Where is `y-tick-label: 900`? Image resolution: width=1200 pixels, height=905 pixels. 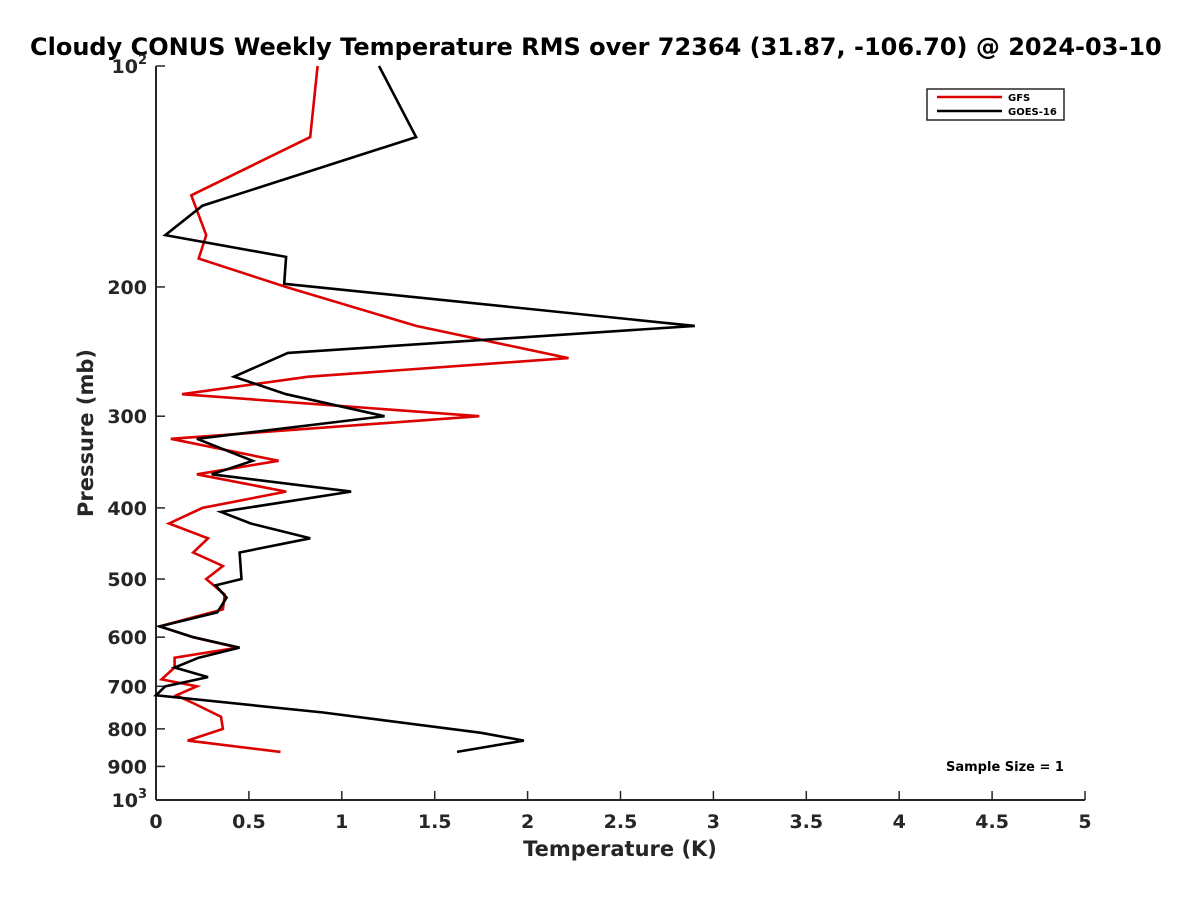
y-tick-label: 900 is located at coordinates (127, 767).